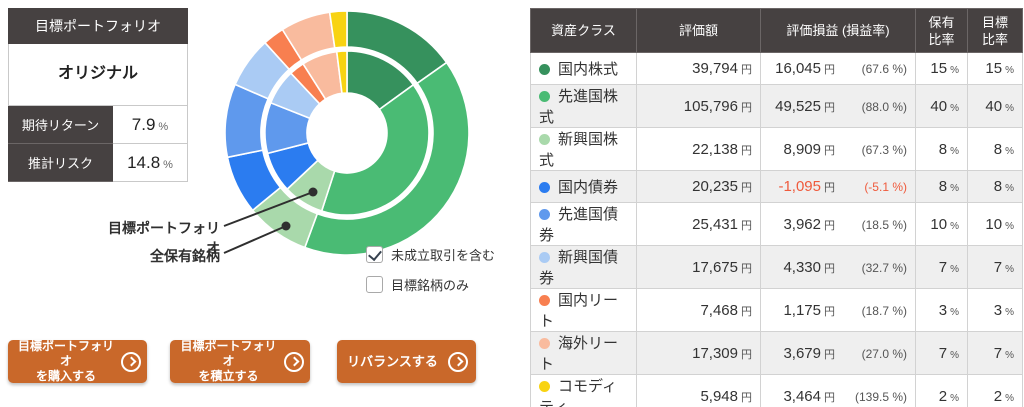  I want to click on valuation-cell: 20,235 円, so click(698, 186).